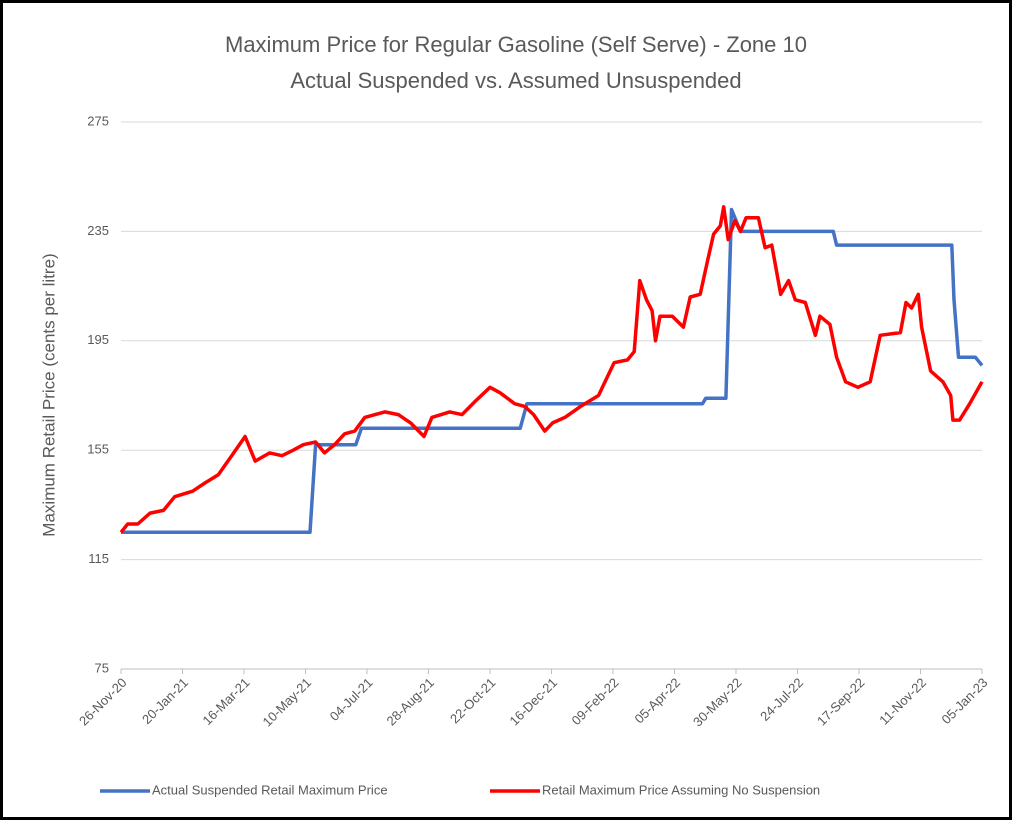 This screenshot has width=1012, height=820. Describe the element at coordinates (270, 789) in the screenshot. I see `legend-label: Actual Suspended Retail Maximum Price` at that location.